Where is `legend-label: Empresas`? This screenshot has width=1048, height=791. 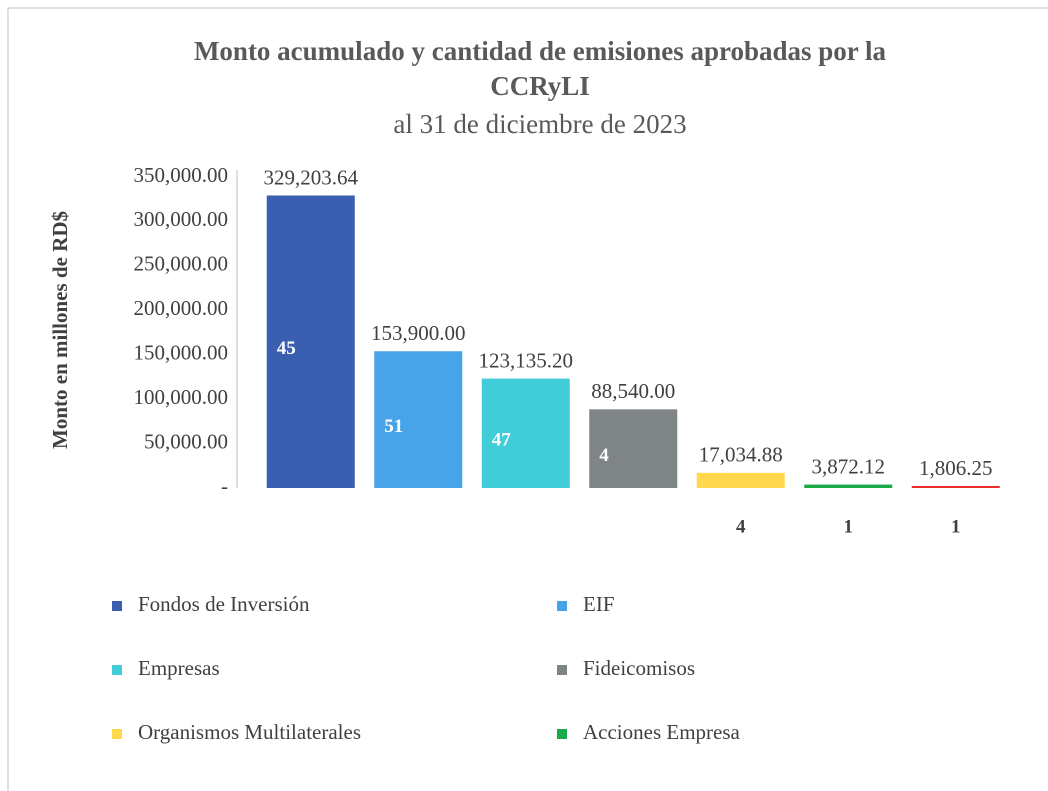 legend-label: Empresas is located at coordinates (179, 668).